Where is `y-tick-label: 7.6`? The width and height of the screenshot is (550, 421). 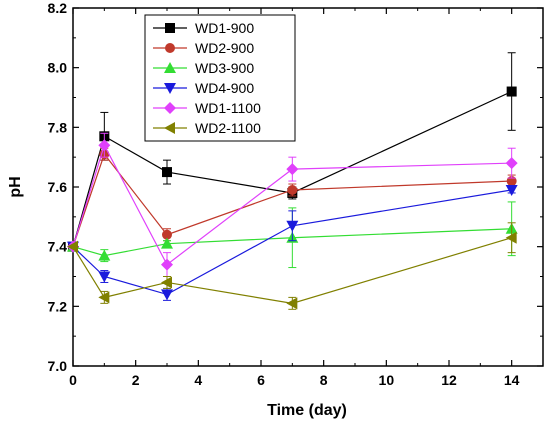
y-tick-label: 7.6 is located at coordinates (58, 187).